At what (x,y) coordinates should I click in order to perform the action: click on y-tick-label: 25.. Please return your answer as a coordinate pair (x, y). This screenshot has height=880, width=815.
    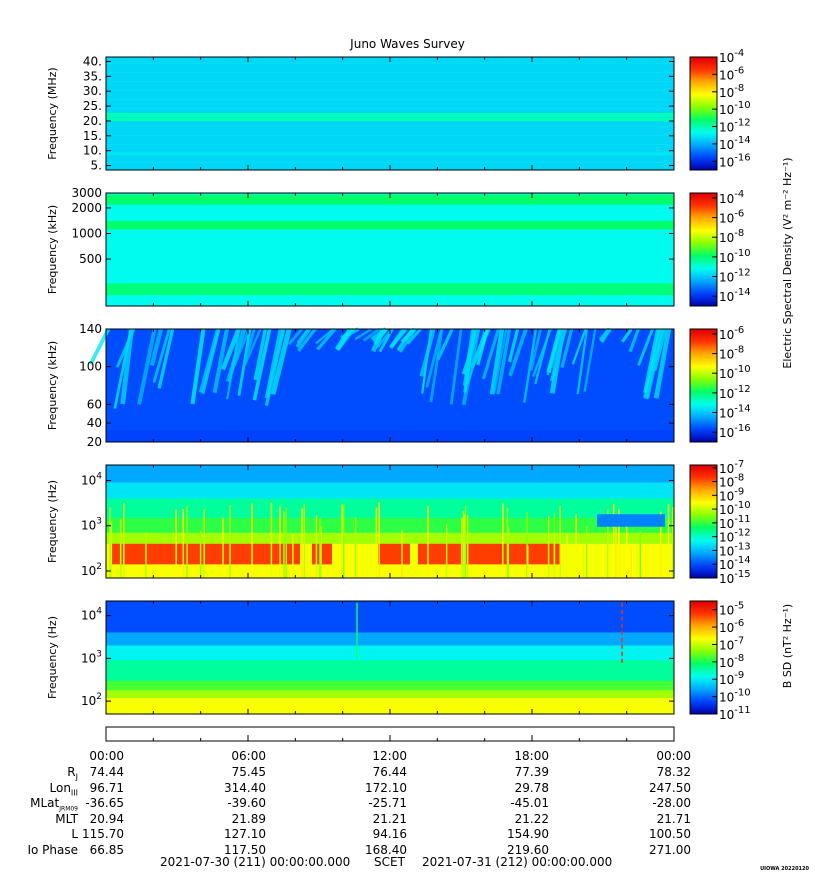
    Looking at the image, I should click on (92, 106).